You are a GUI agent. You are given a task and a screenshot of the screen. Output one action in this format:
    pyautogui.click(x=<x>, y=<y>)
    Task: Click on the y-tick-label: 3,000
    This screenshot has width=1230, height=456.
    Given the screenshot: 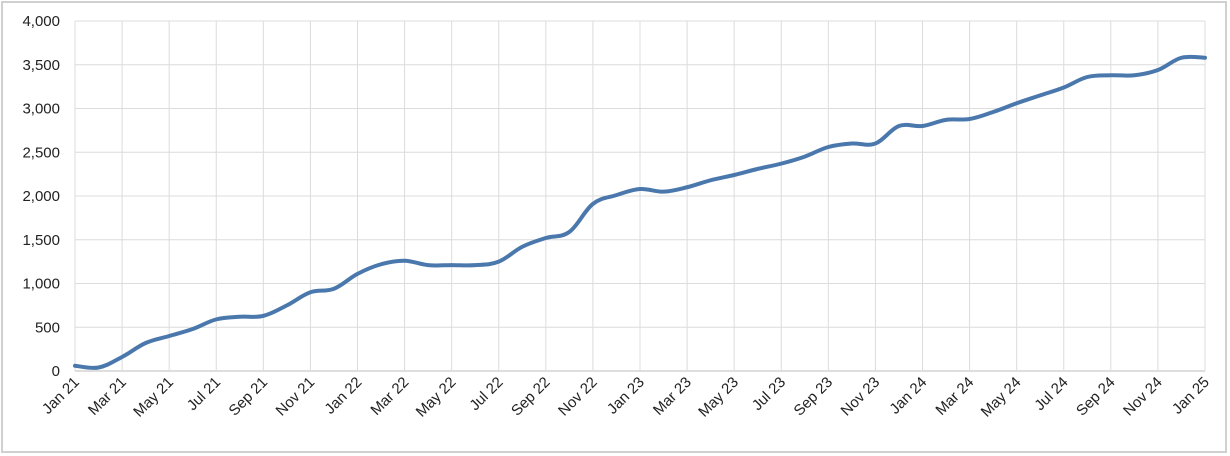 What is the action you would take?
    pyautogui.click(x=41, y=109)
    